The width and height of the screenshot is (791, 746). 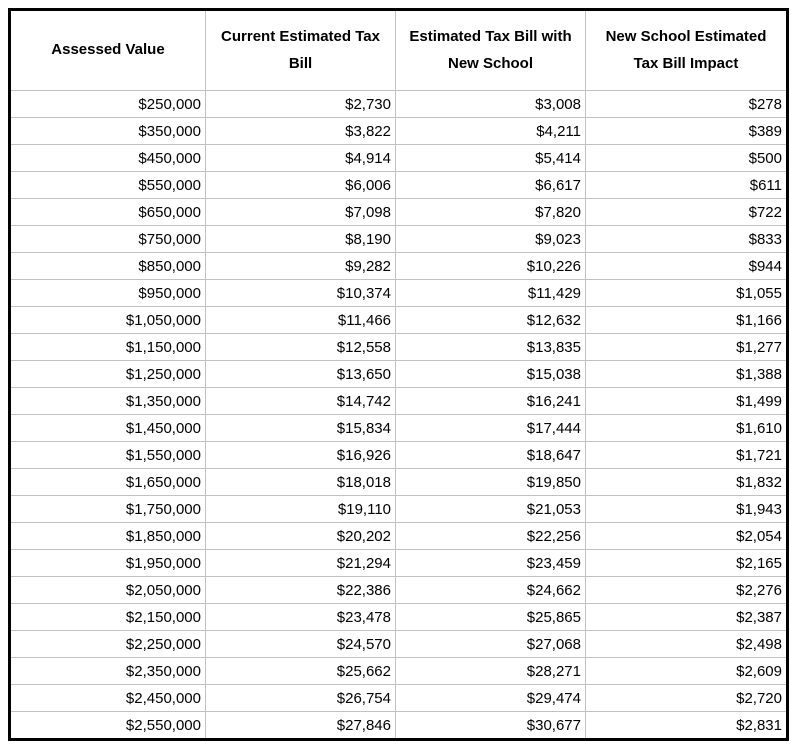 What do you see at coordinates (490, 50) in the screenshot?
I see `column-header-estimated-tax-bill-with-new-school: Estimated Tax Bill with New School` at bounding box center [490, 50].